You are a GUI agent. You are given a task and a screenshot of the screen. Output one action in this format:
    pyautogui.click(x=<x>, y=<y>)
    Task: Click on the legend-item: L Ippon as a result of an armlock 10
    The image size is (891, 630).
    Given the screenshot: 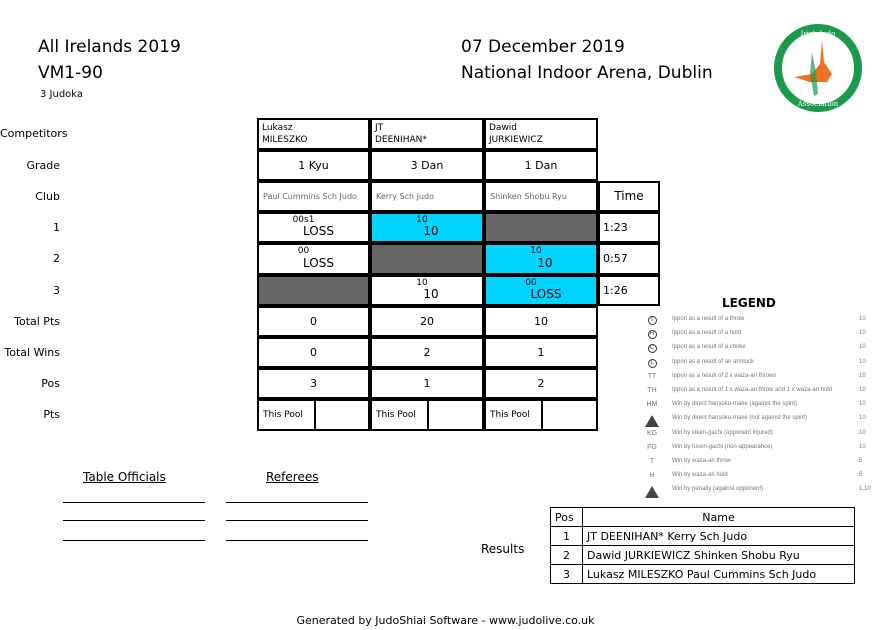 What is the action you would take?
    pyautogui.click(x=763, y=365)
    